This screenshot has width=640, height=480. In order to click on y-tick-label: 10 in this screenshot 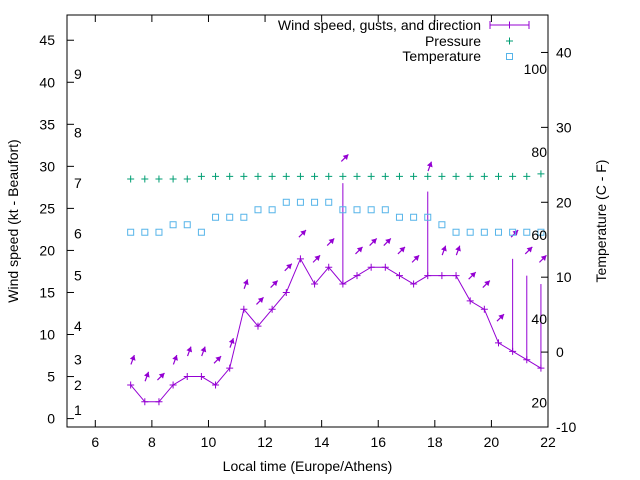, I will do `click(47, 335)`.